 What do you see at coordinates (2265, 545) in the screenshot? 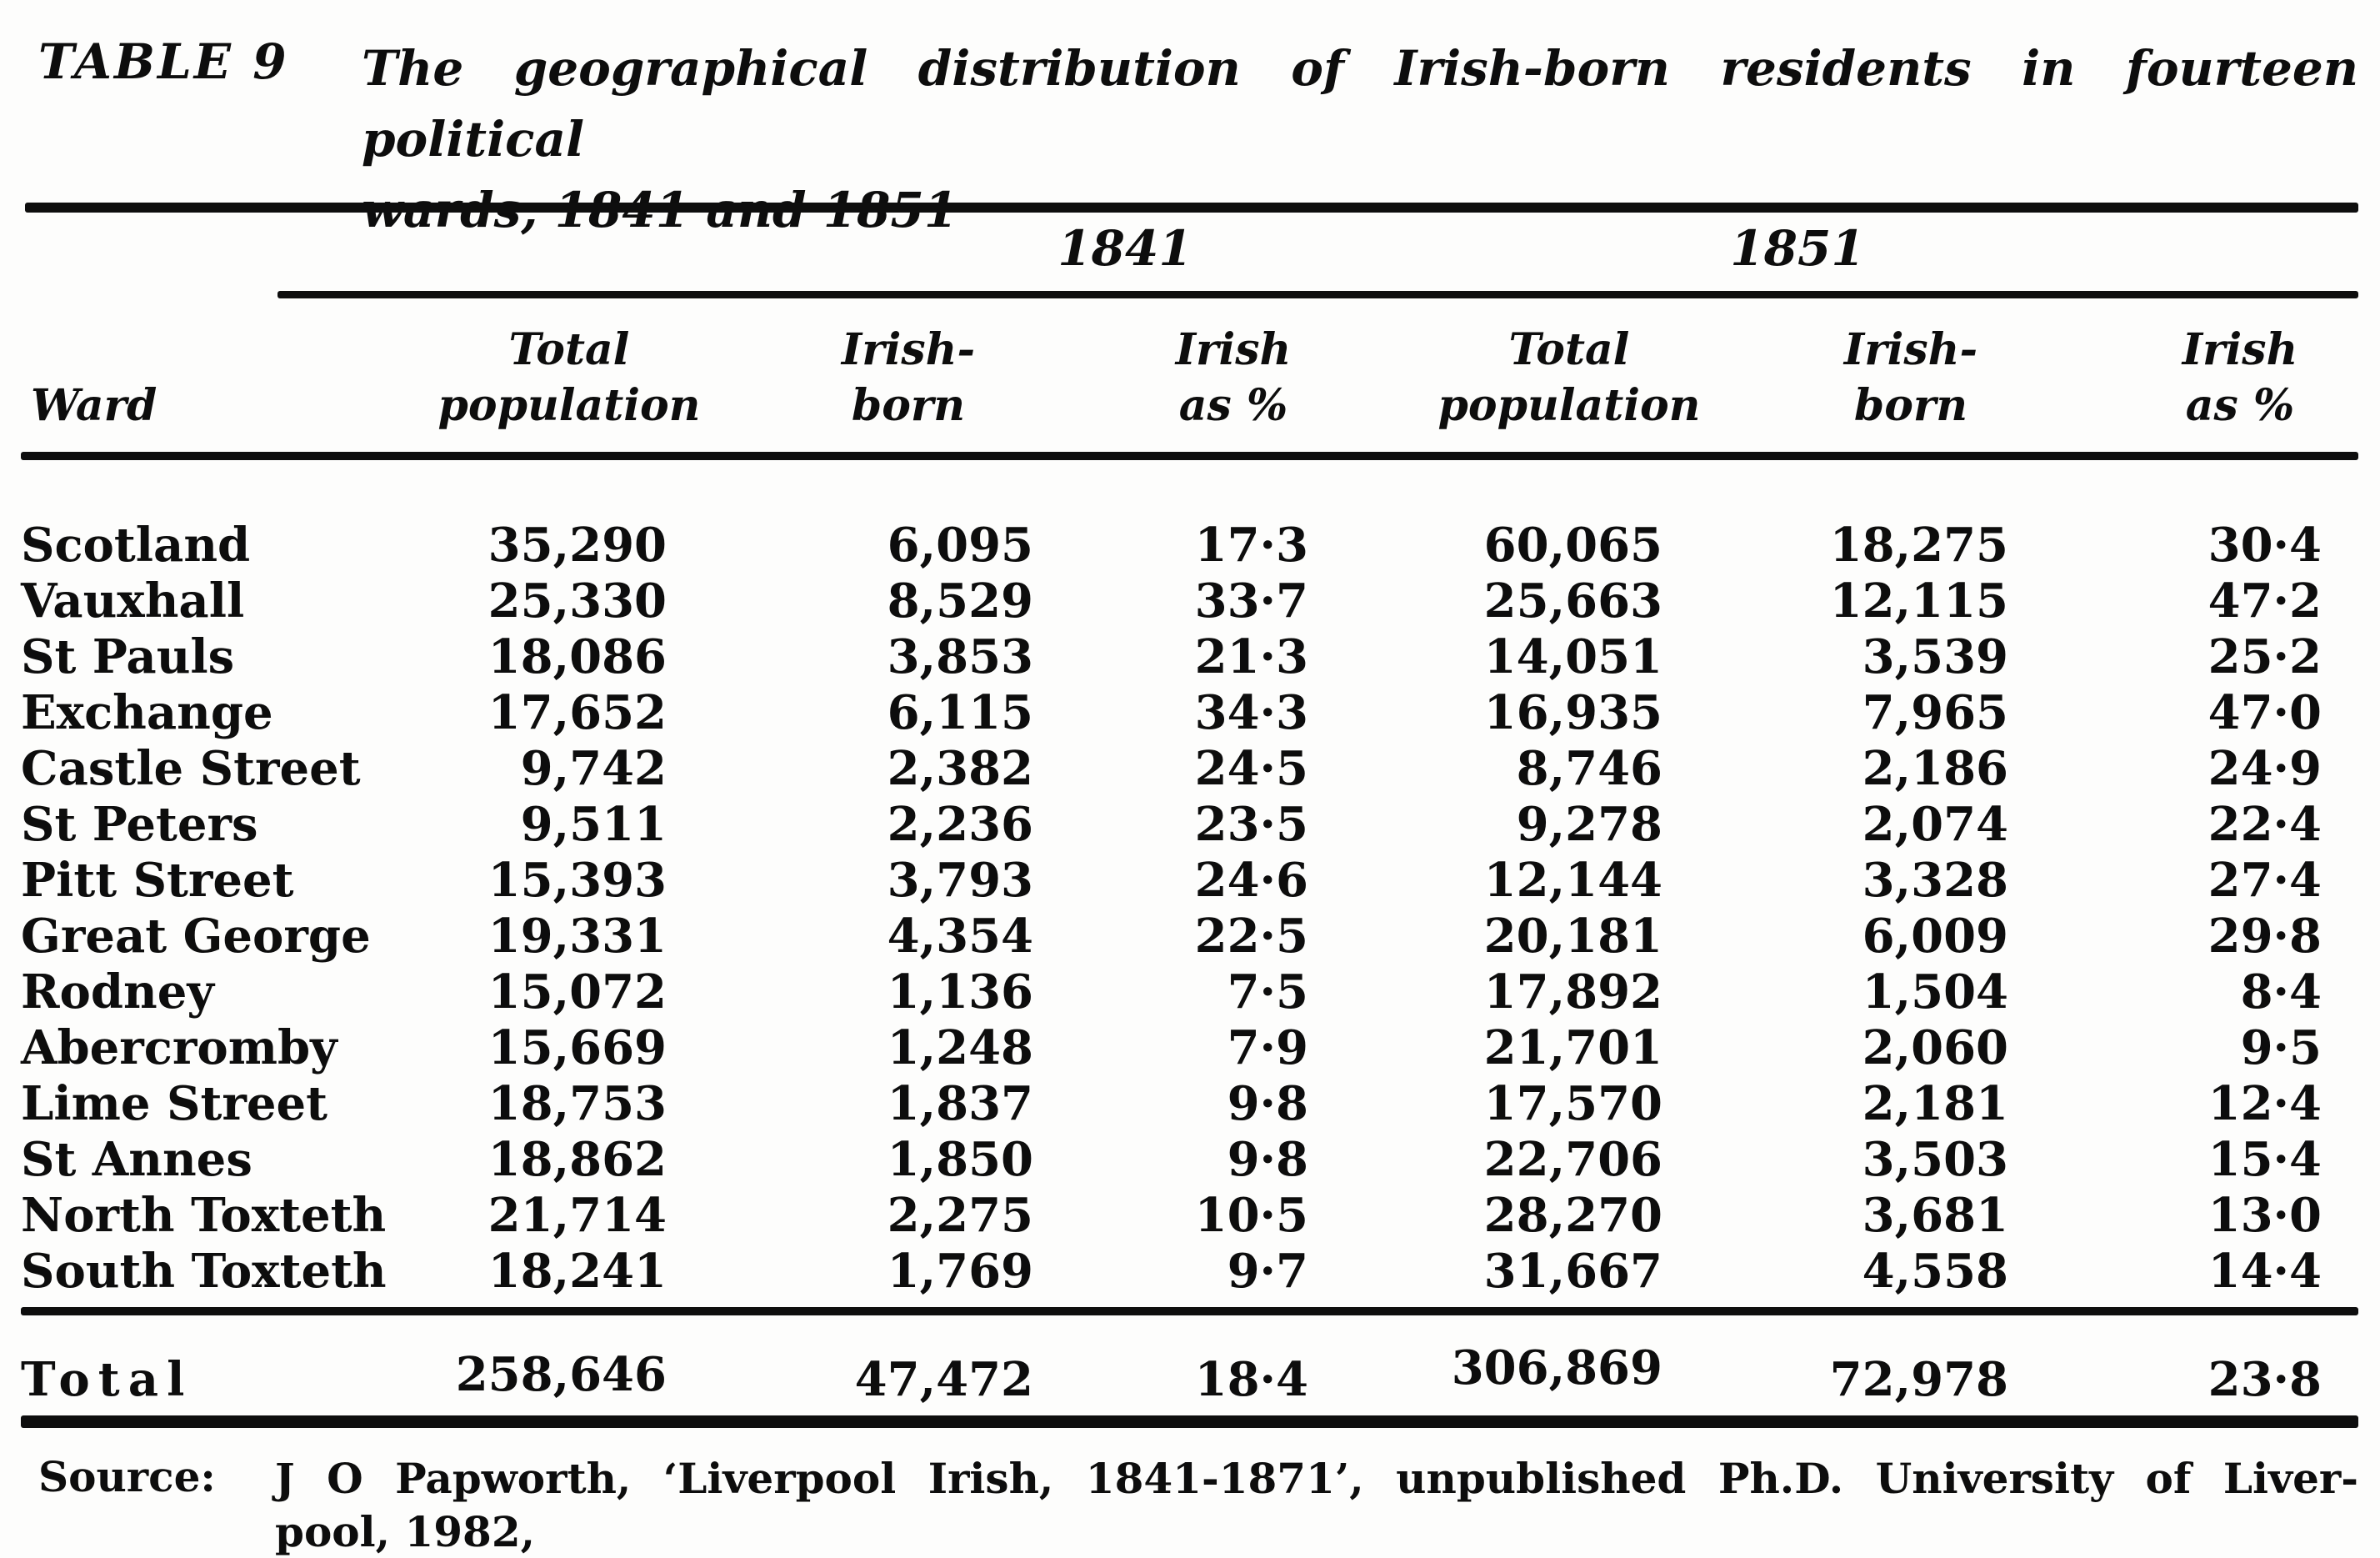
I see `irish-pct-1851-cell: 30·4` at bounding box center [2265, 545].